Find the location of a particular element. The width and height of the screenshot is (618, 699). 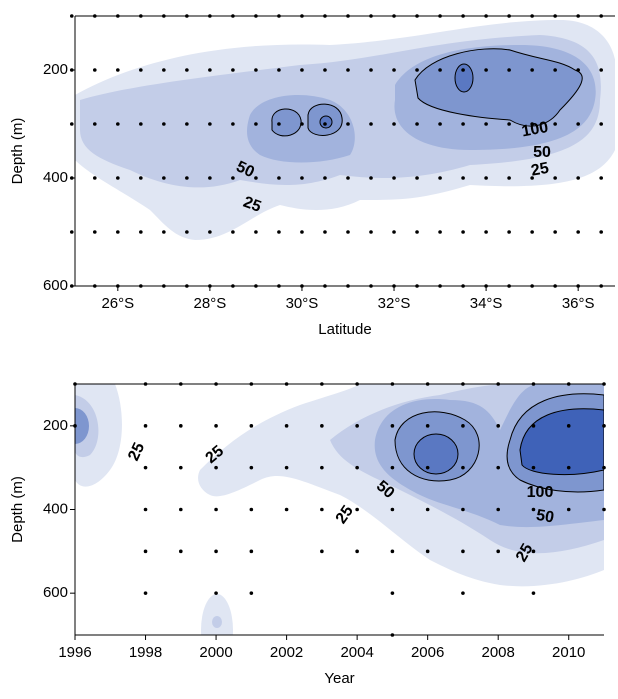

x-tick-label: 1996 is located at coordinates (74, 652).